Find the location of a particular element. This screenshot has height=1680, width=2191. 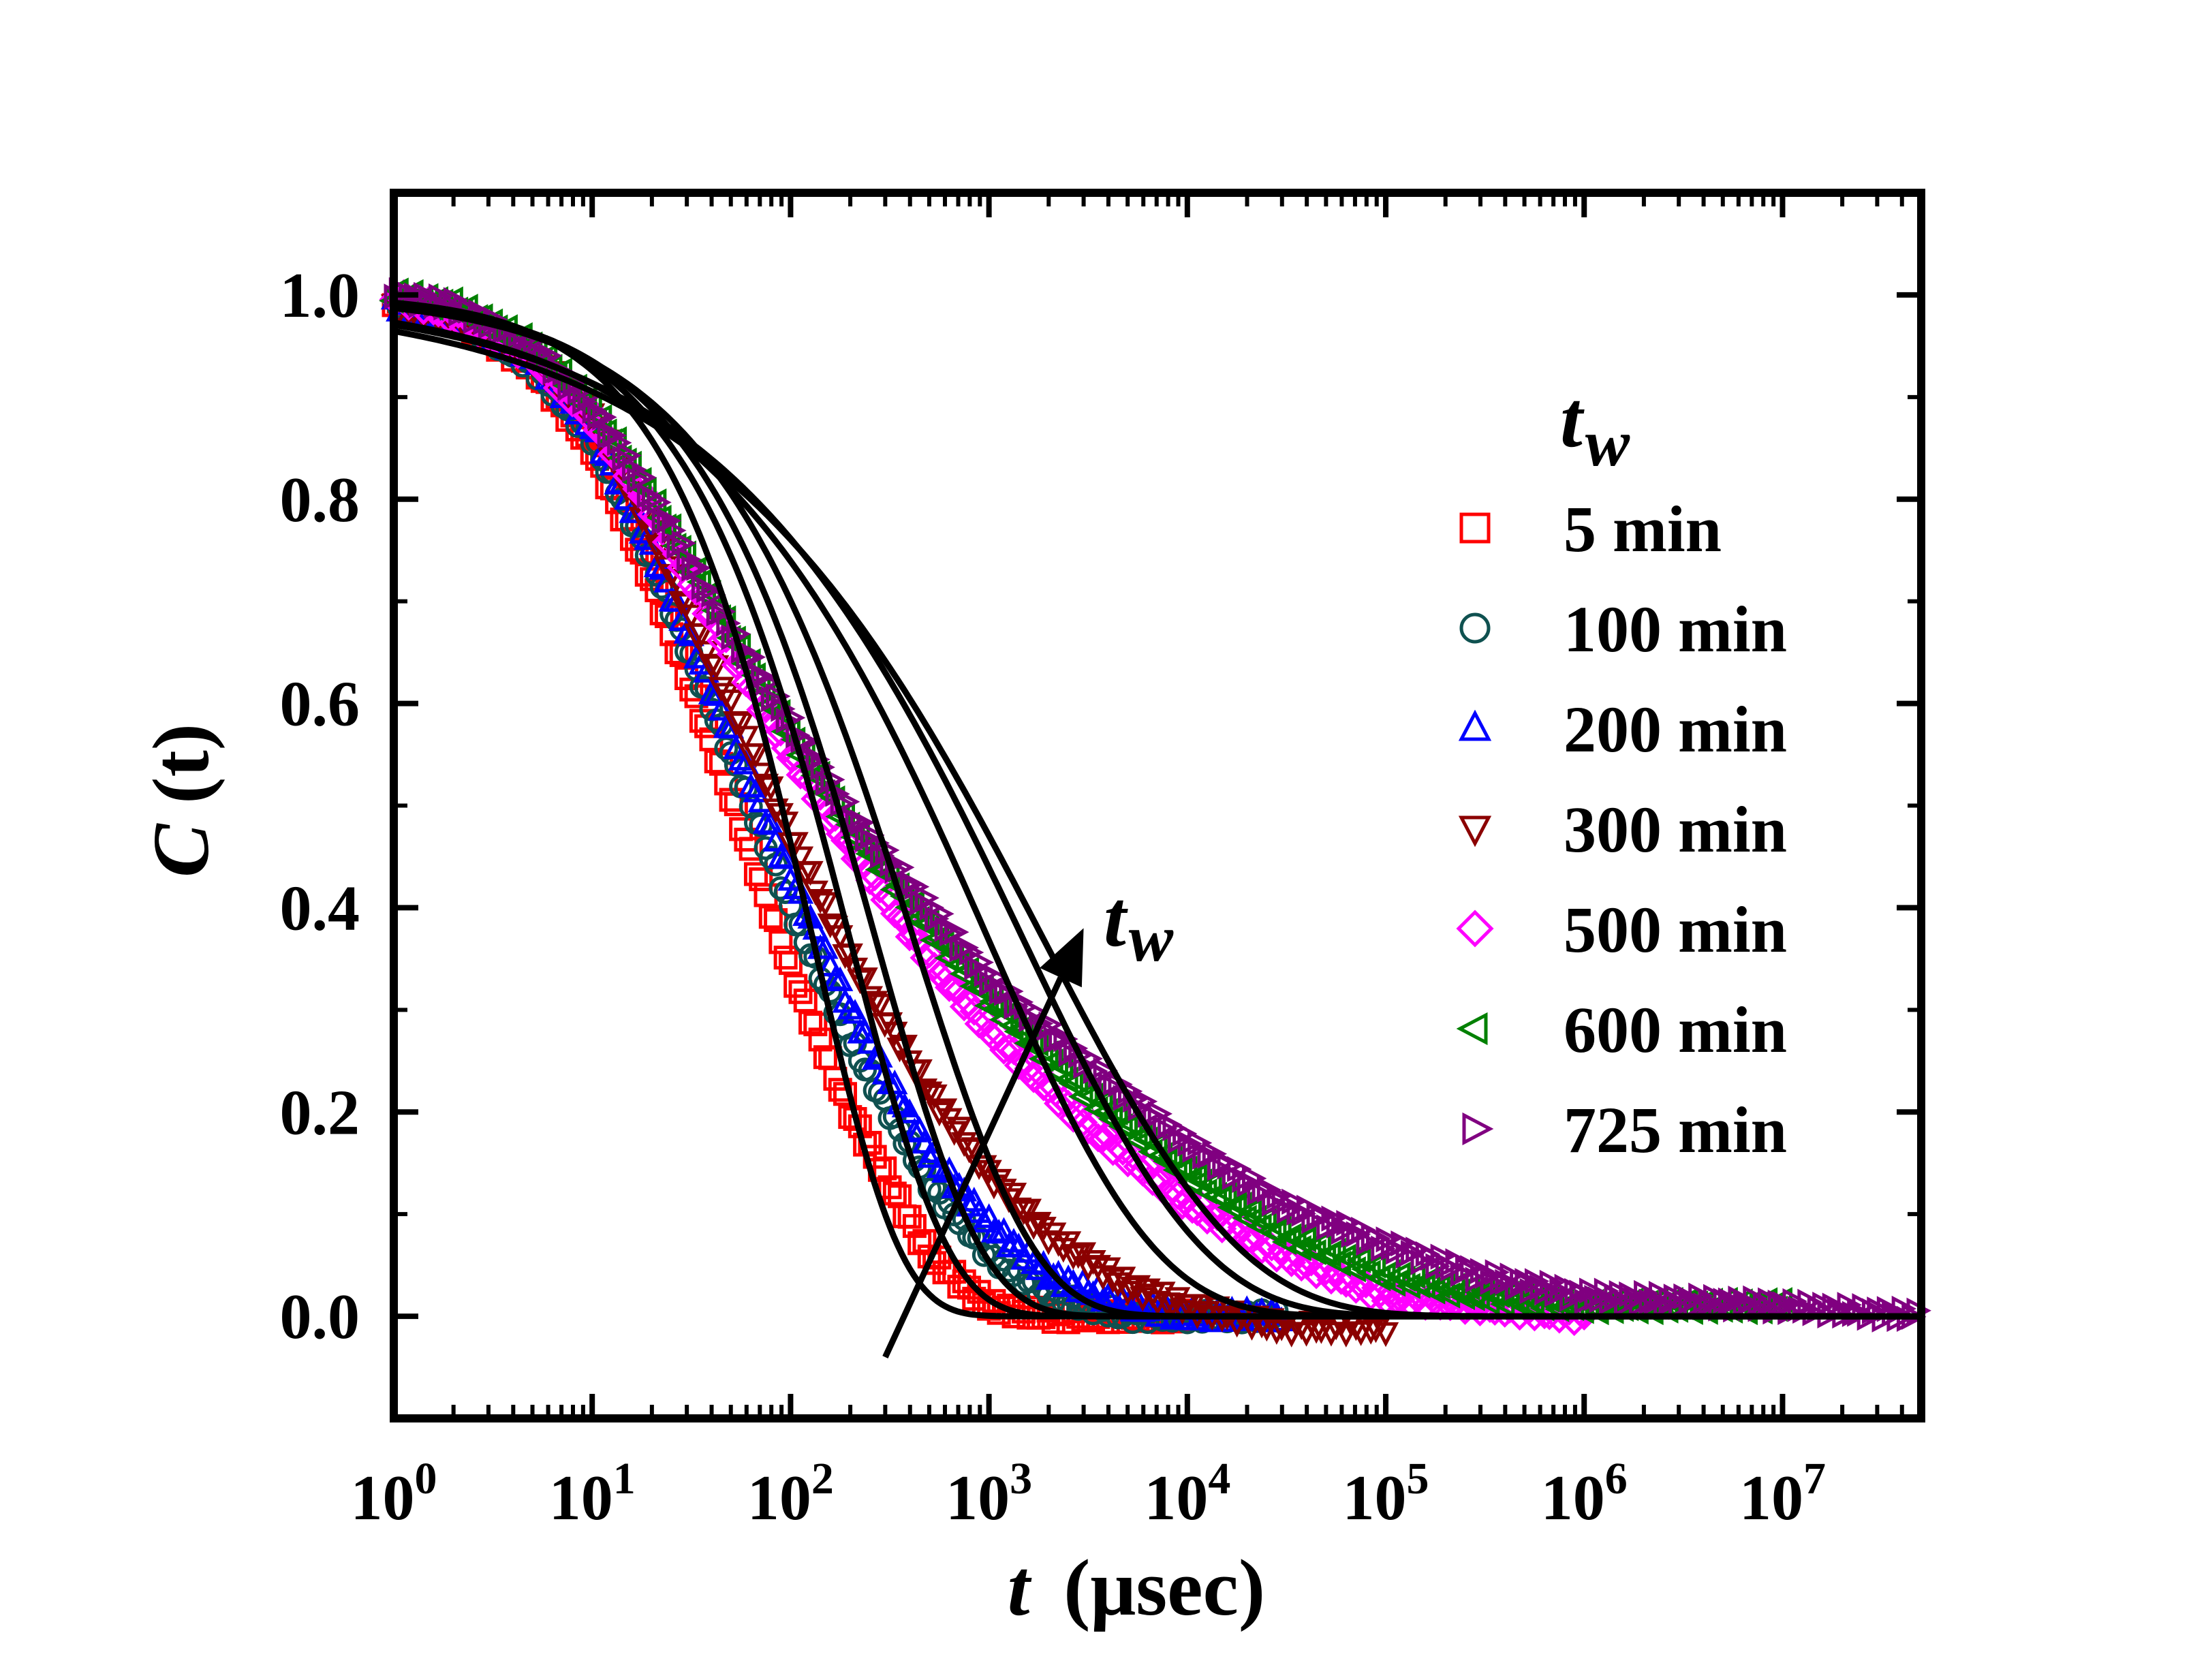

annotation-arrow-head is located at coordinates (1062, 958).